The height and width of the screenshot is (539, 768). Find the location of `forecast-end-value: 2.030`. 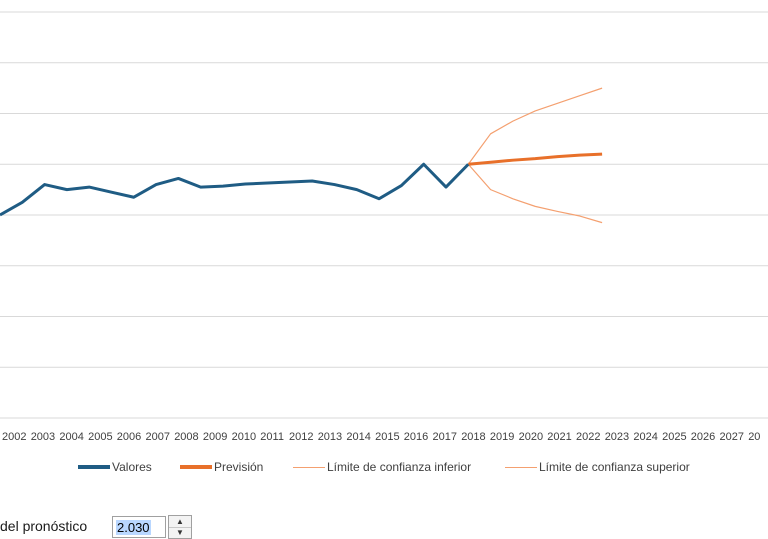

forecast-end-value: 2.030 is located at coordinates (133, 527).